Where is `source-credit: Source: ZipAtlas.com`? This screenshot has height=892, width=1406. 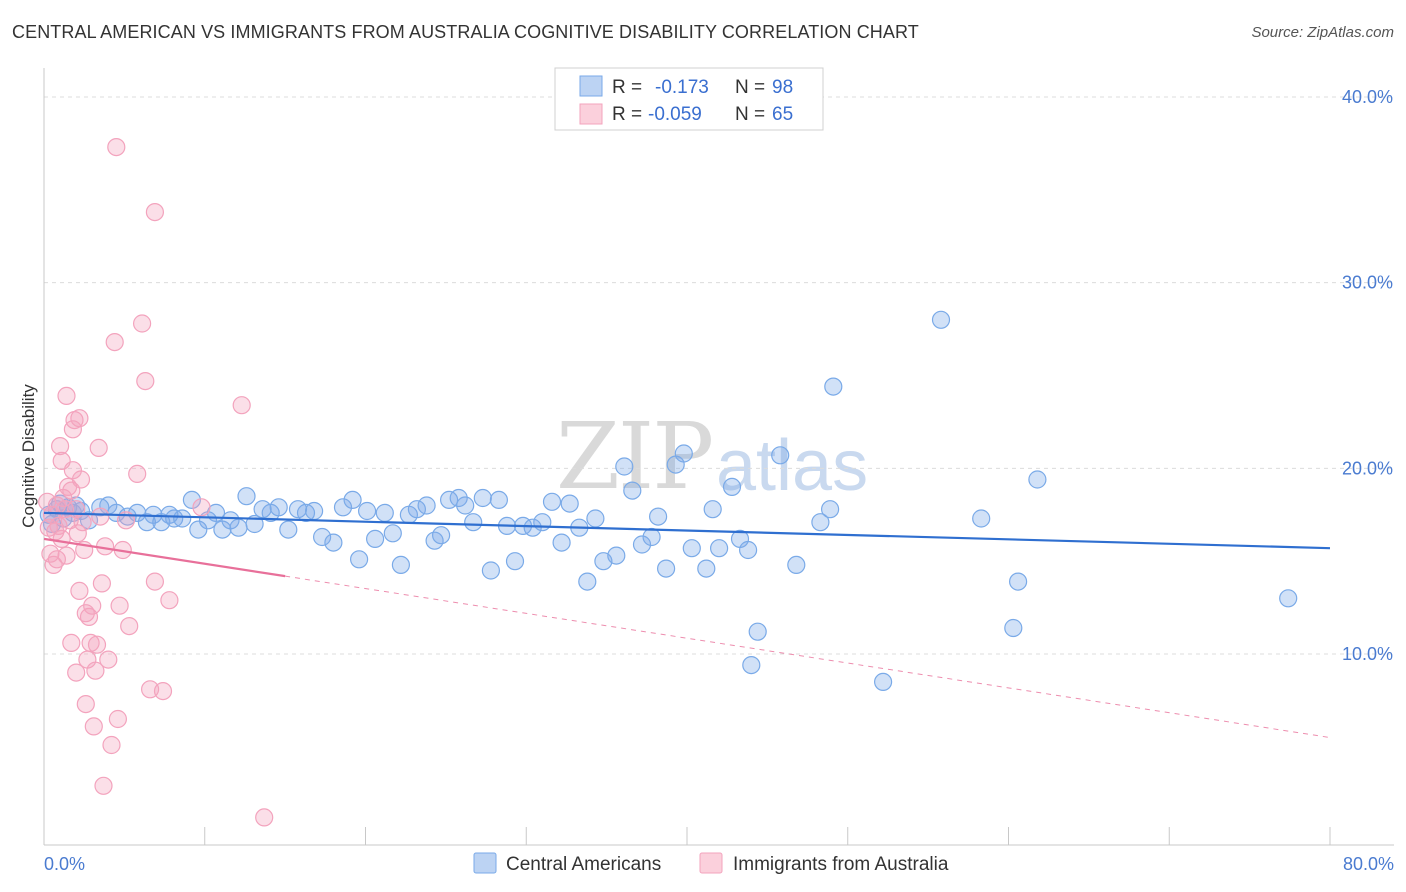 source-credit: Source: ZipAtlas.com is located at coordinates (1322, 32).